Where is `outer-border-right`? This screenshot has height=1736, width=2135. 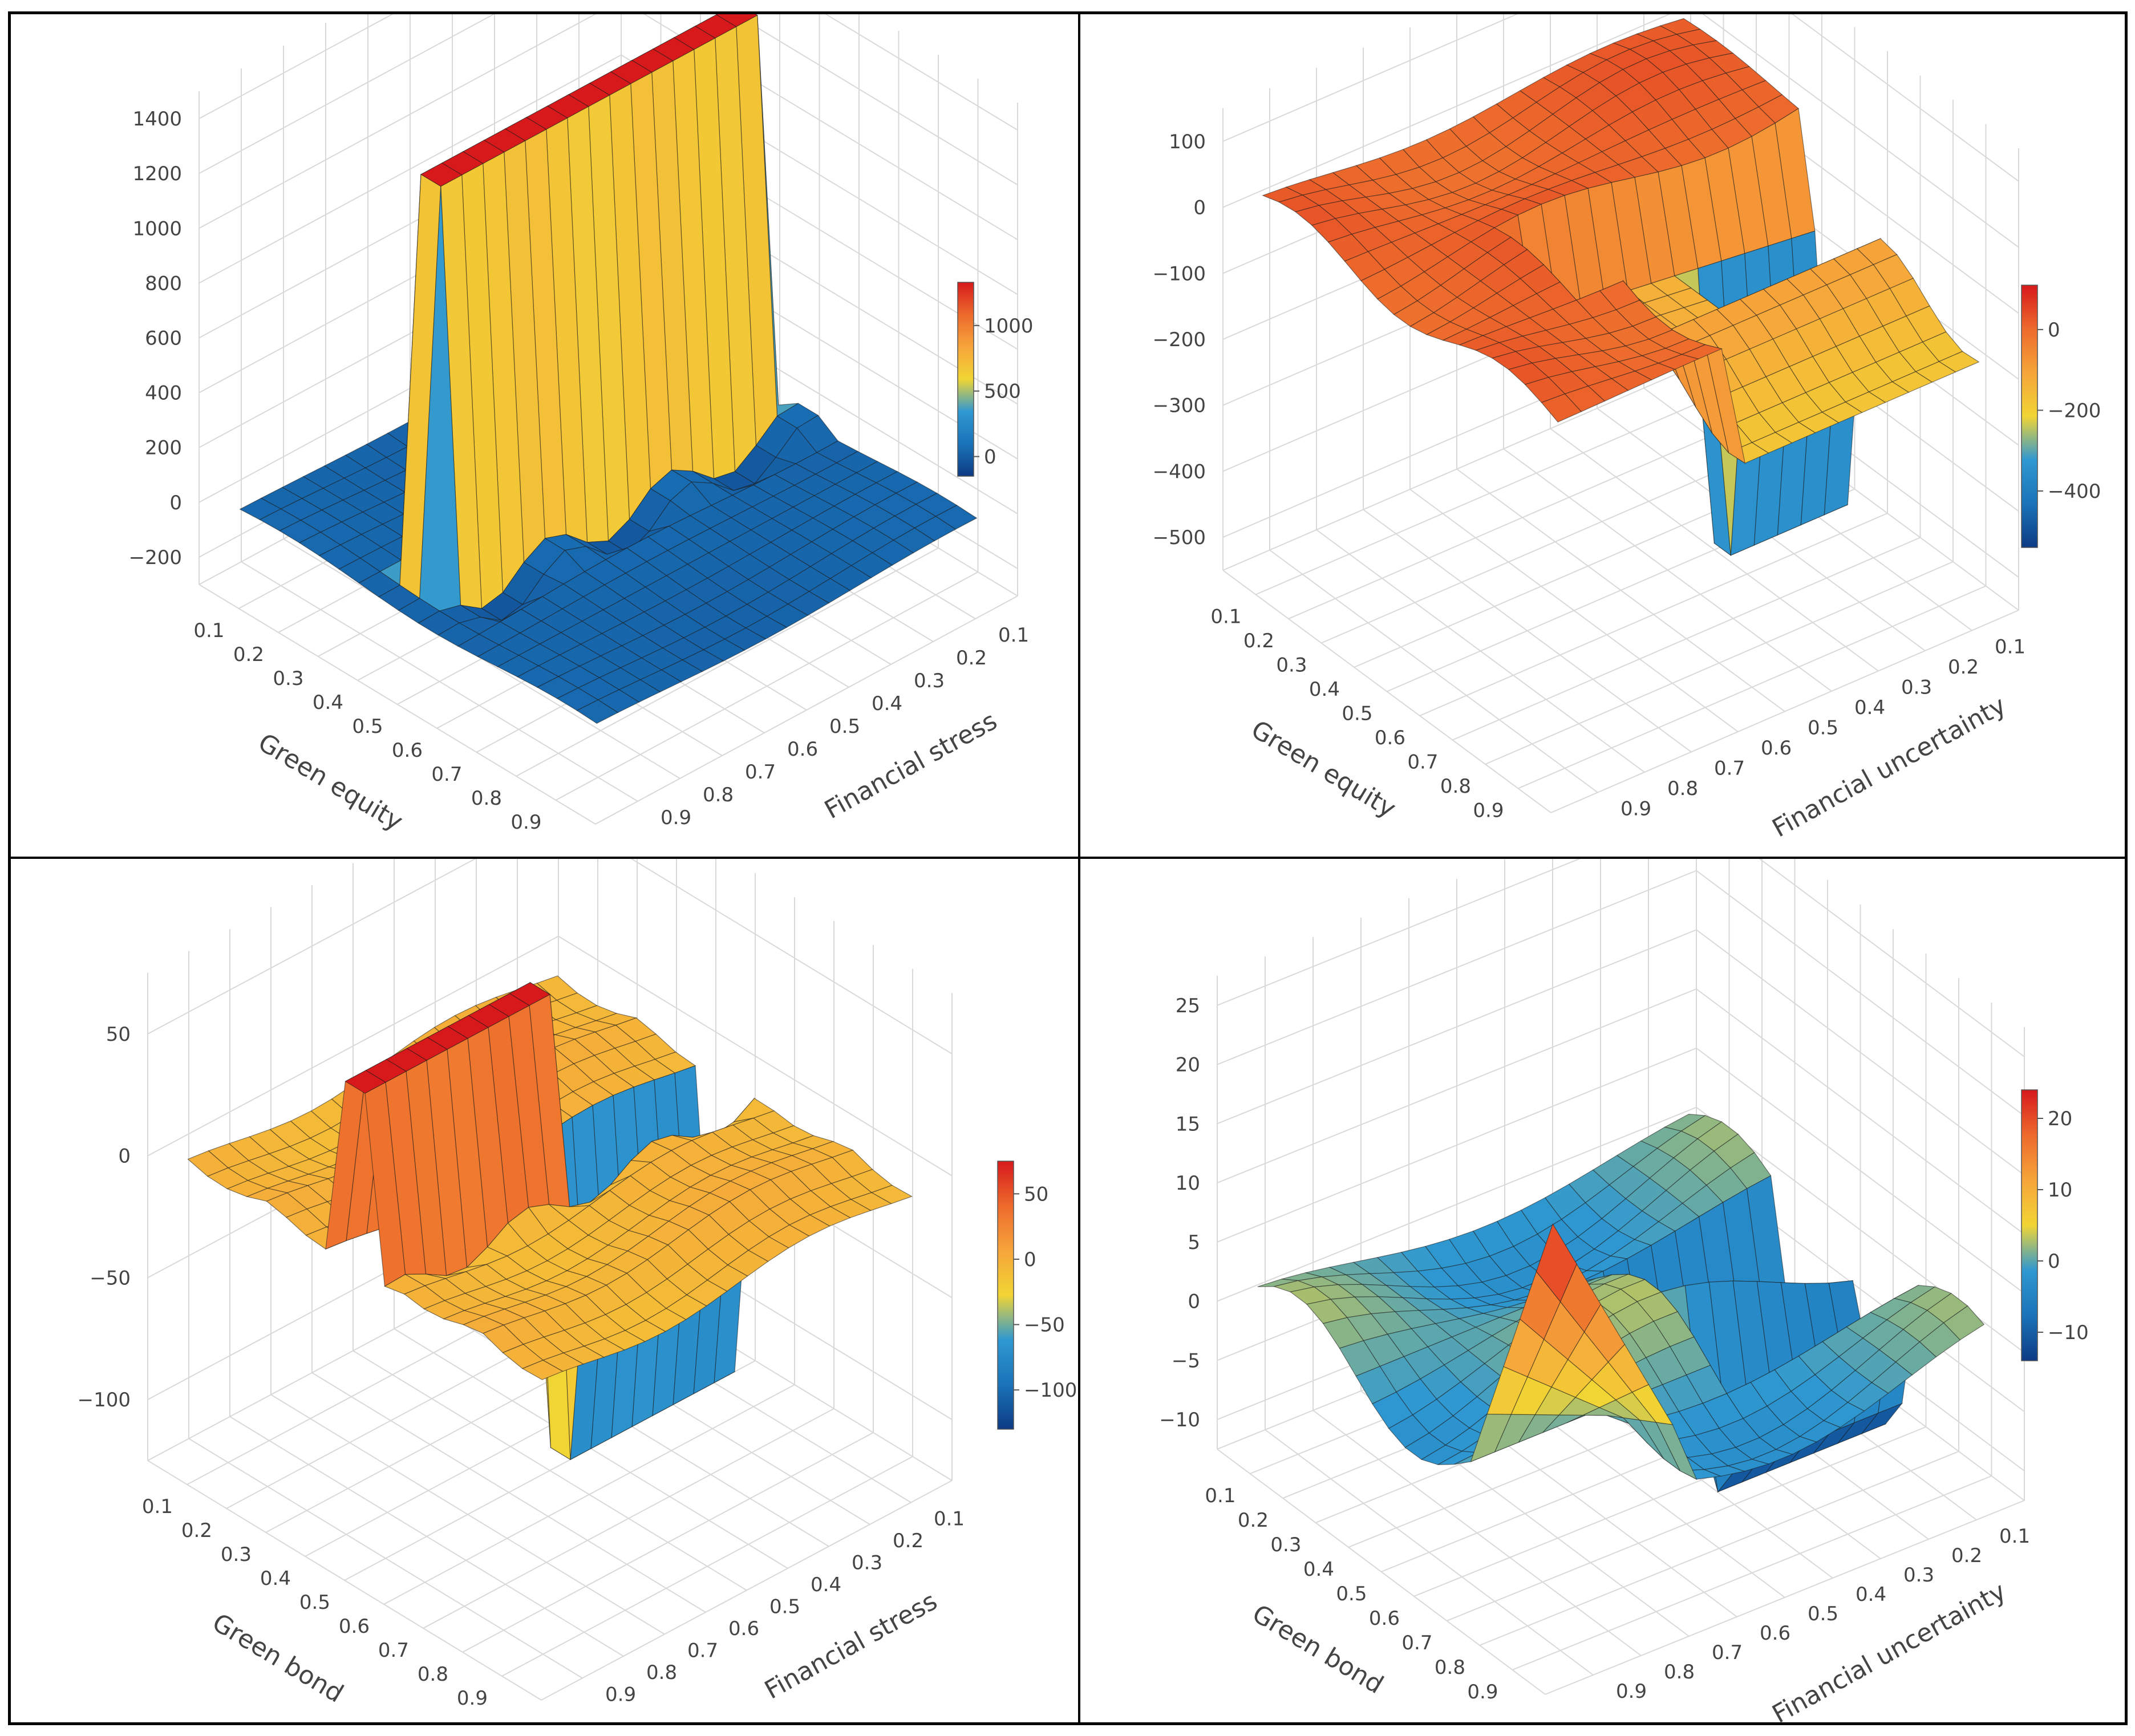
outer-border-right is located at coordinates (2126, 868).